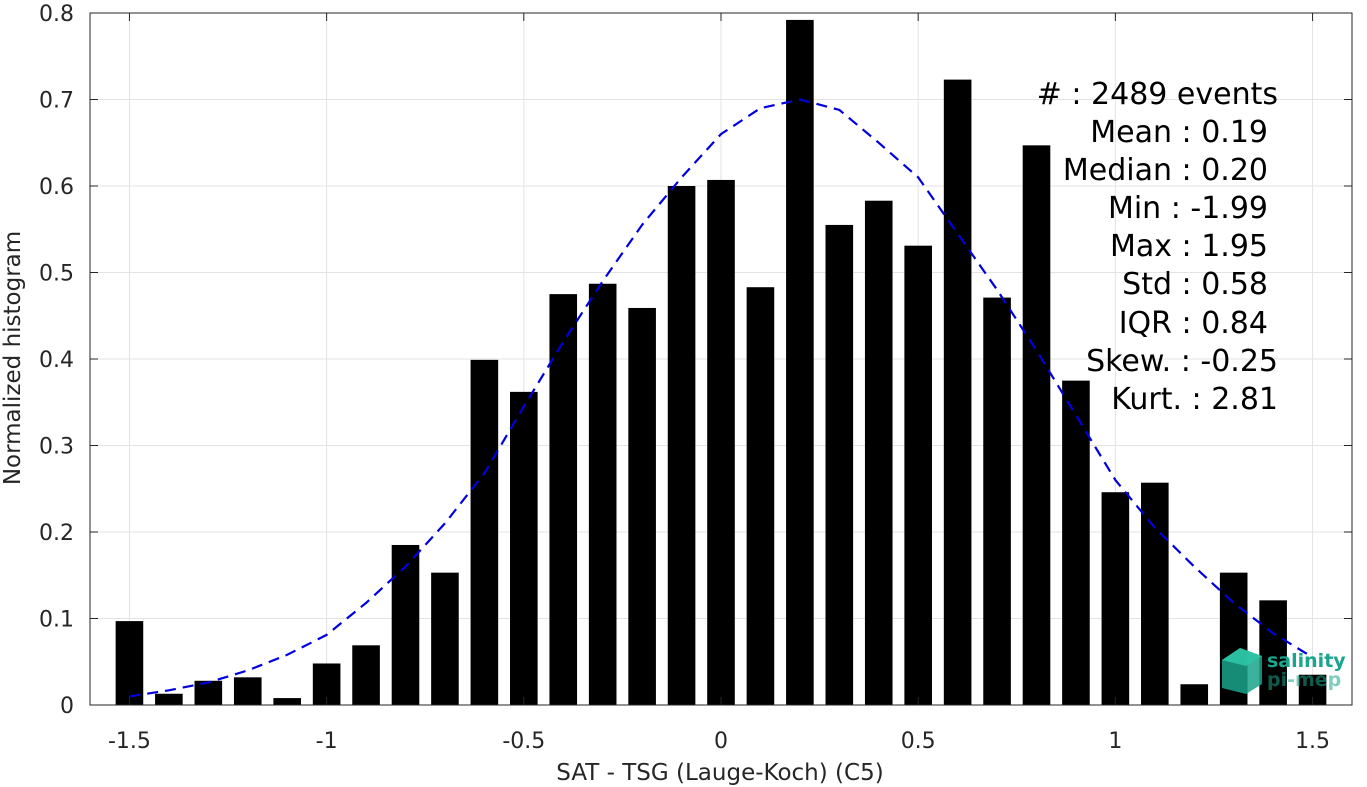  What do you see at coordinates (523, 741) in the screenshot?
I see `x-tick-label: -0.5` at bounding box center [523, 741].